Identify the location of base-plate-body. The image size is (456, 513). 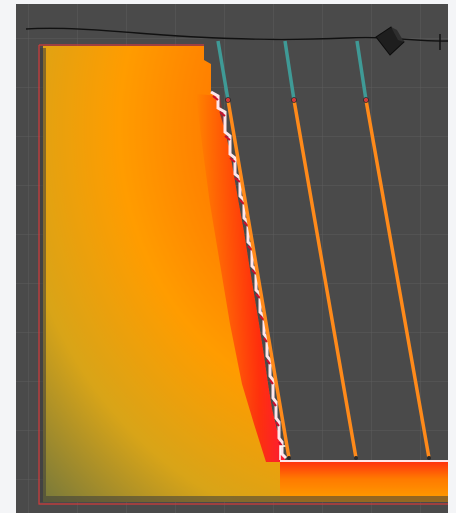
(364, 481).